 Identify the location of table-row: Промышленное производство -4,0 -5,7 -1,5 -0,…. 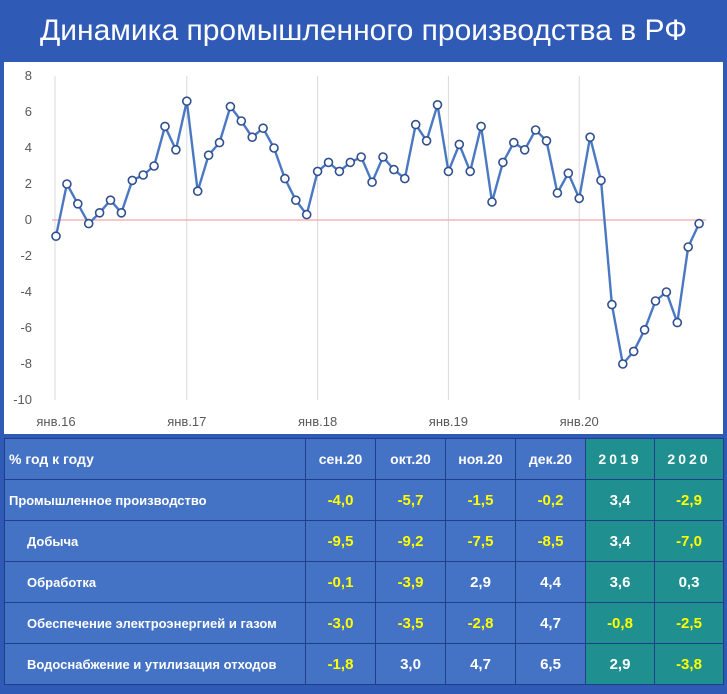
(364, 500).